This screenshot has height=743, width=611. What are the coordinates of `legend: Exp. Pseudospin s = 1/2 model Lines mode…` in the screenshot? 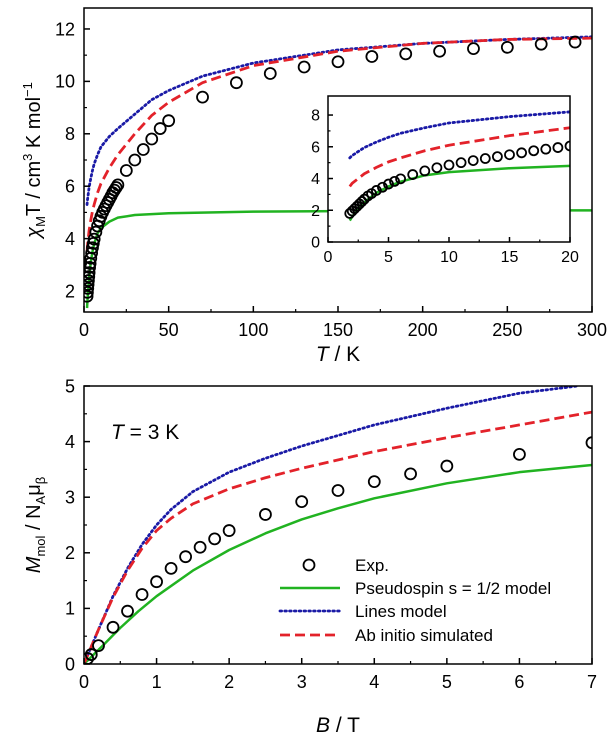 It's located at (414, 600).